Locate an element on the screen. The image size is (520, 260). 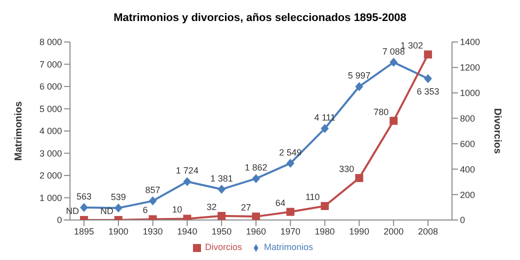
x-tick-label: 1950 is located at coordinates (222, 231).